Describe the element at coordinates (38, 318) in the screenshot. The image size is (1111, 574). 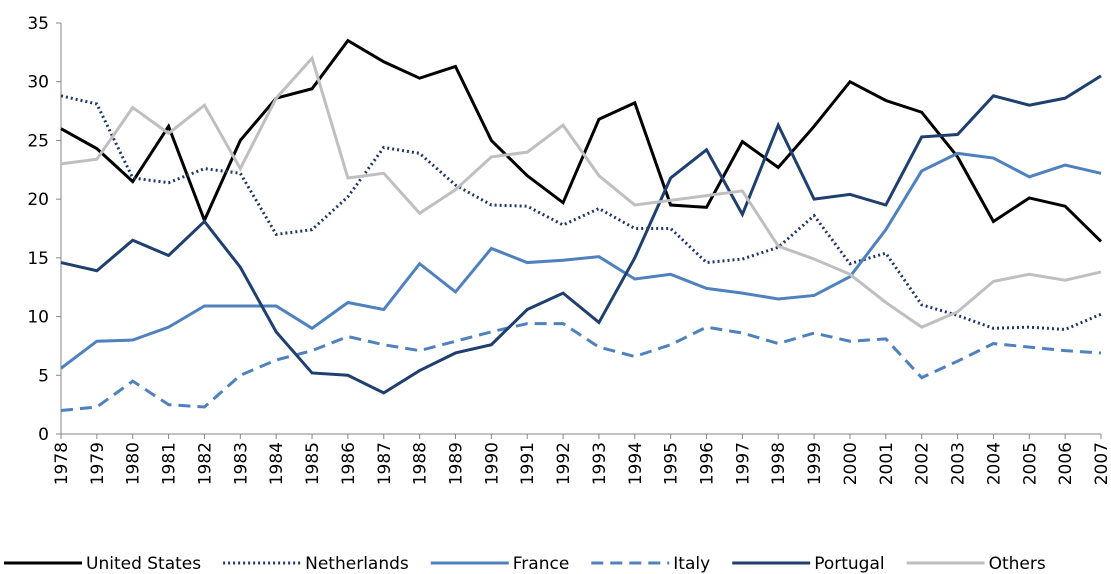
I see `y-tick-label: 10` at that location.